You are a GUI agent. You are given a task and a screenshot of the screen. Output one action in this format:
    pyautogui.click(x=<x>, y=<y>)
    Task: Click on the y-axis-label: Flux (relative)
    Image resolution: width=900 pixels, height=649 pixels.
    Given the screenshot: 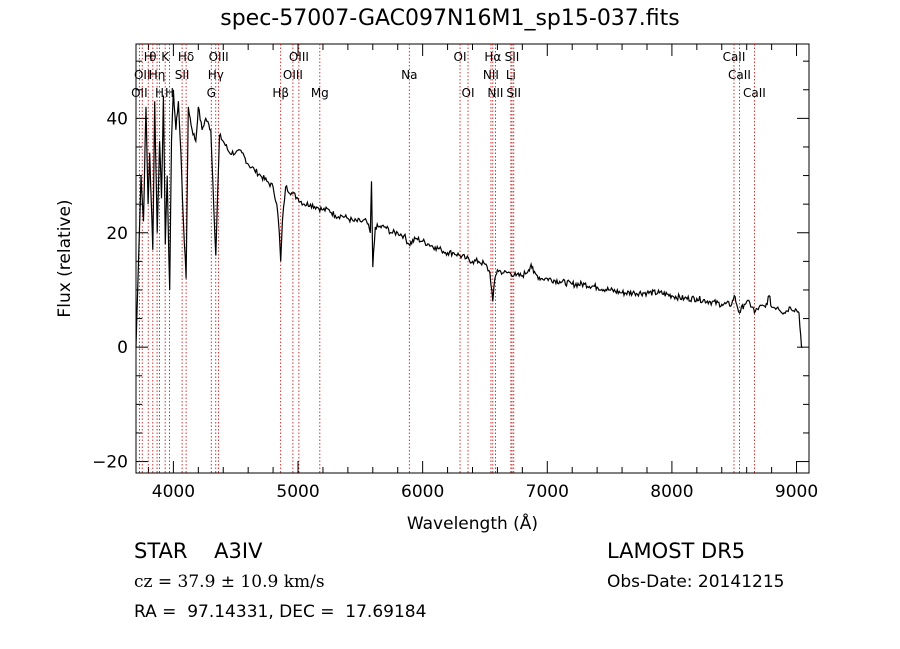 What is the action you would take?
    pyautogui.click(x=65, y=258)
    